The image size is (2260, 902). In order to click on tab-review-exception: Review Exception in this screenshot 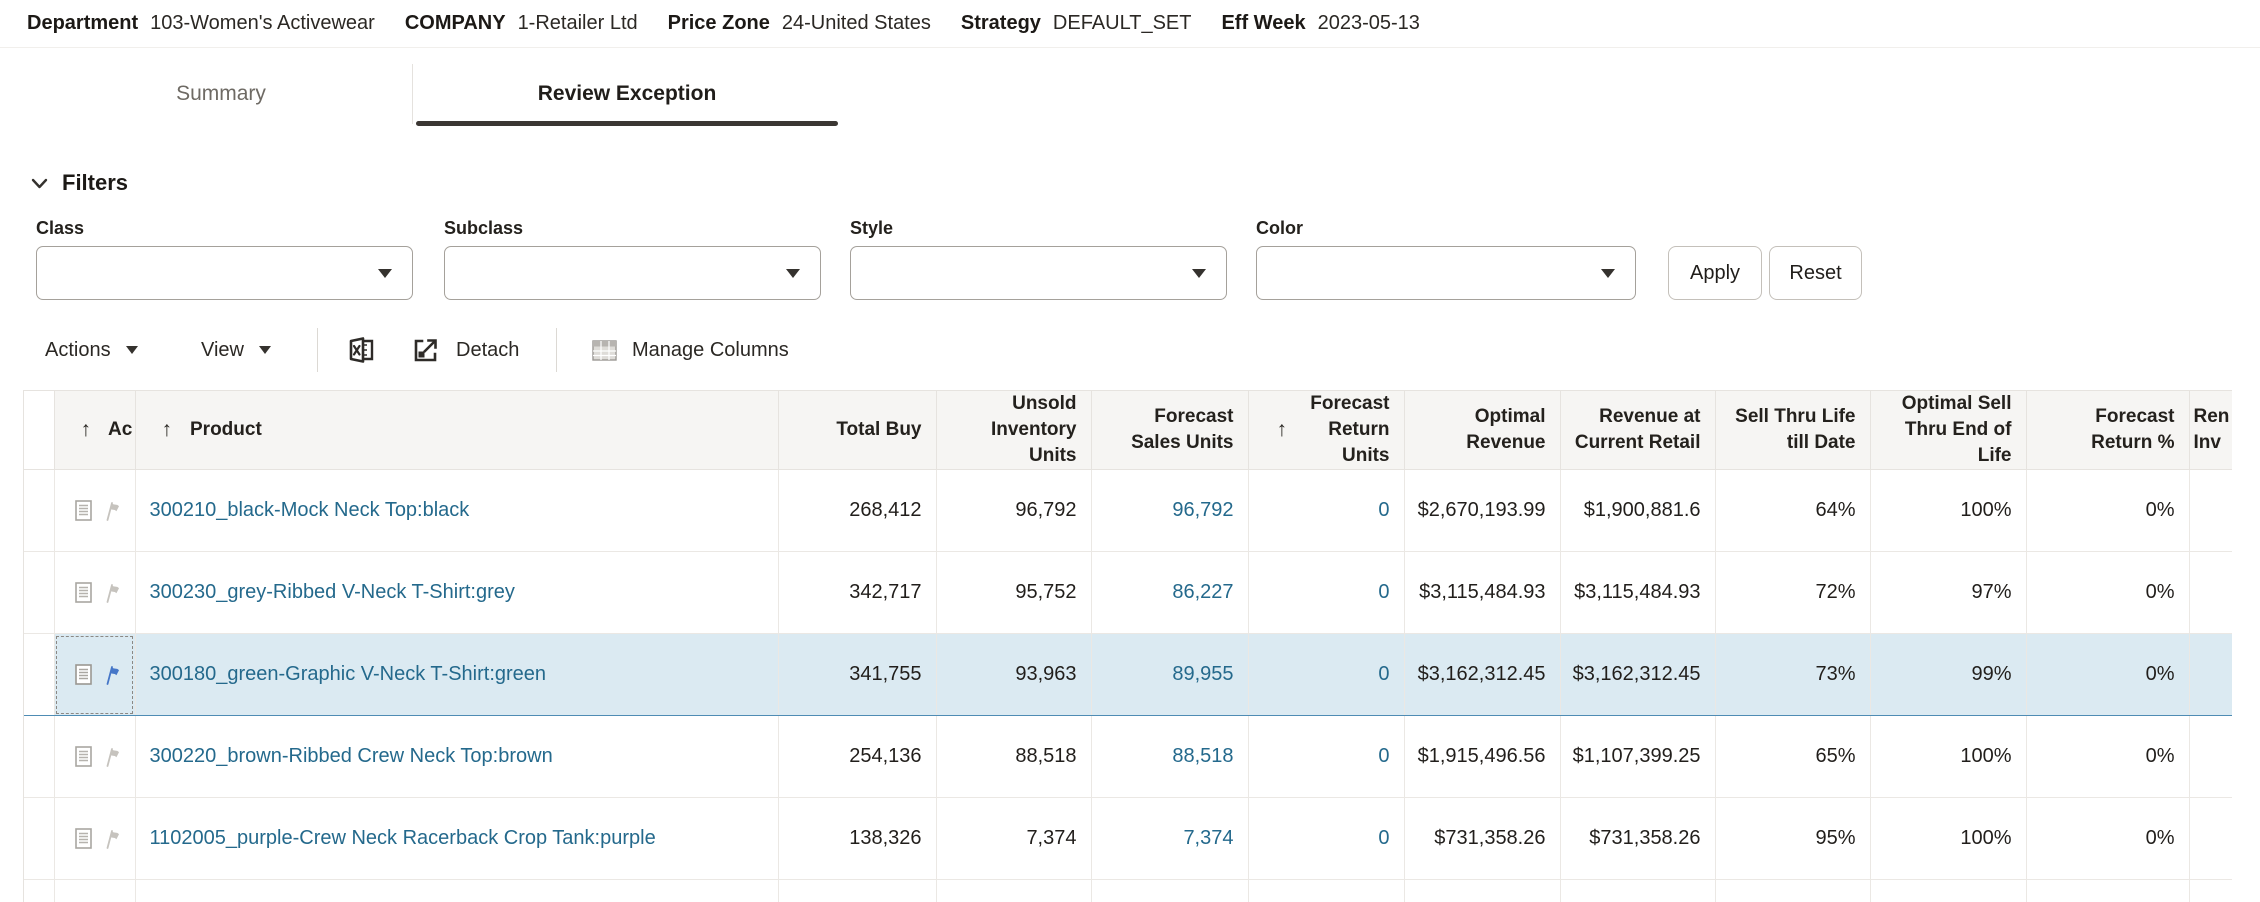, I will do `click(627, 94)`.